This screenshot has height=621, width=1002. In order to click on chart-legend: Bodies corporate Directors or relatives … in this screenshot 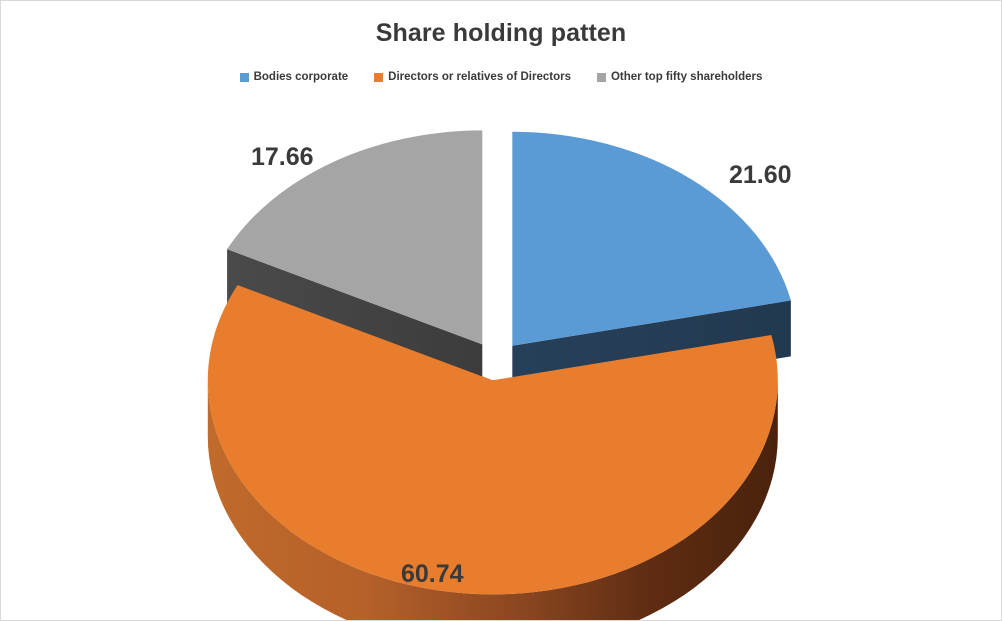, I will do `click(501, 77)`.